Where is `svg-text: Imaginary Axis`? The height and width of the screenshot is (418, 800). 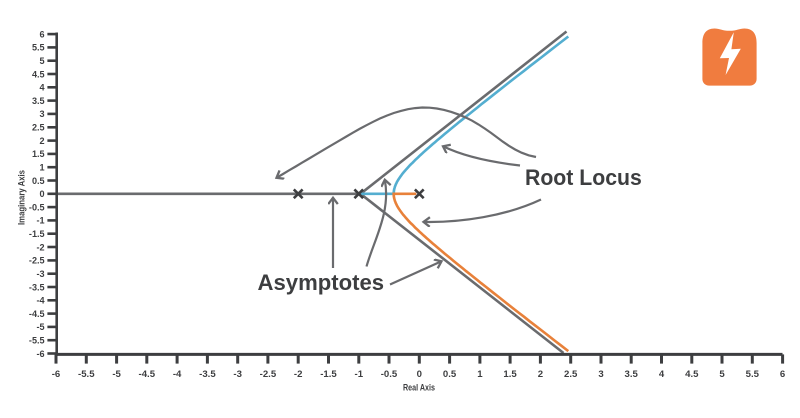 svg-text: Imaginary Axis is located at coordinates (22, 197).